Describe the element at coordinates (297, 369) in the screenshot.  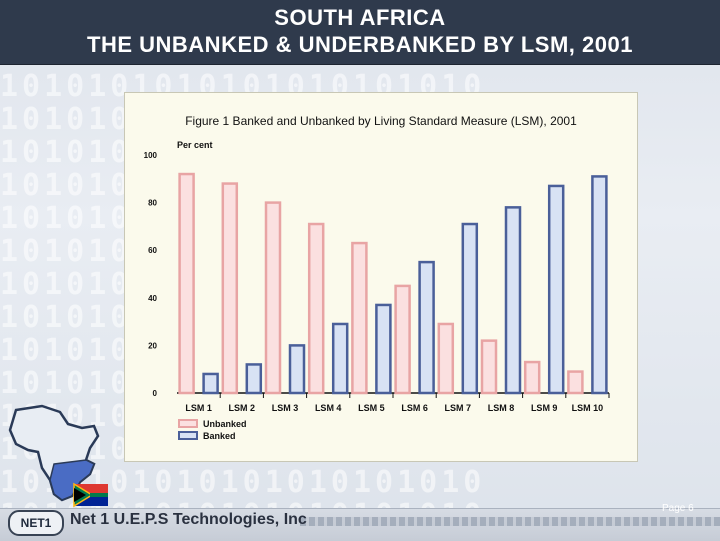
I see `bar-banked-lsm3` at that location.